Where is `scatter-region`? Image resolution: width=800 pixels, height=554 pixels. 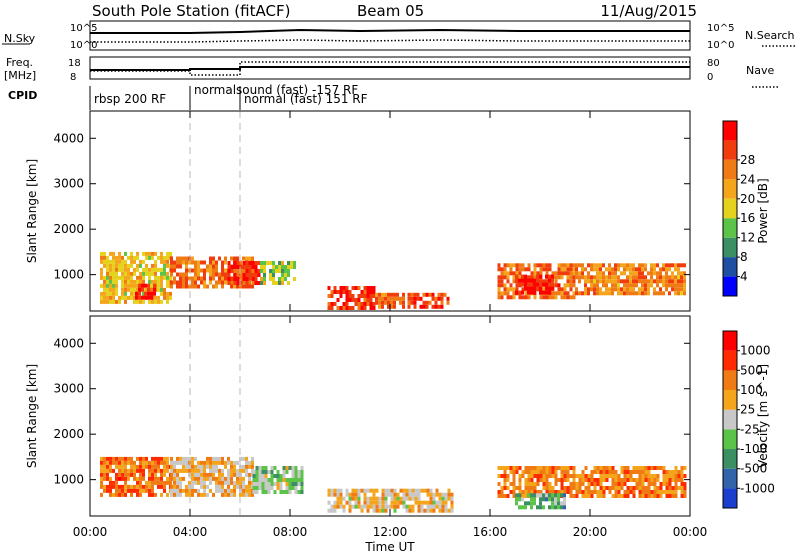
scatter-region is located at coordinates (592, 482).